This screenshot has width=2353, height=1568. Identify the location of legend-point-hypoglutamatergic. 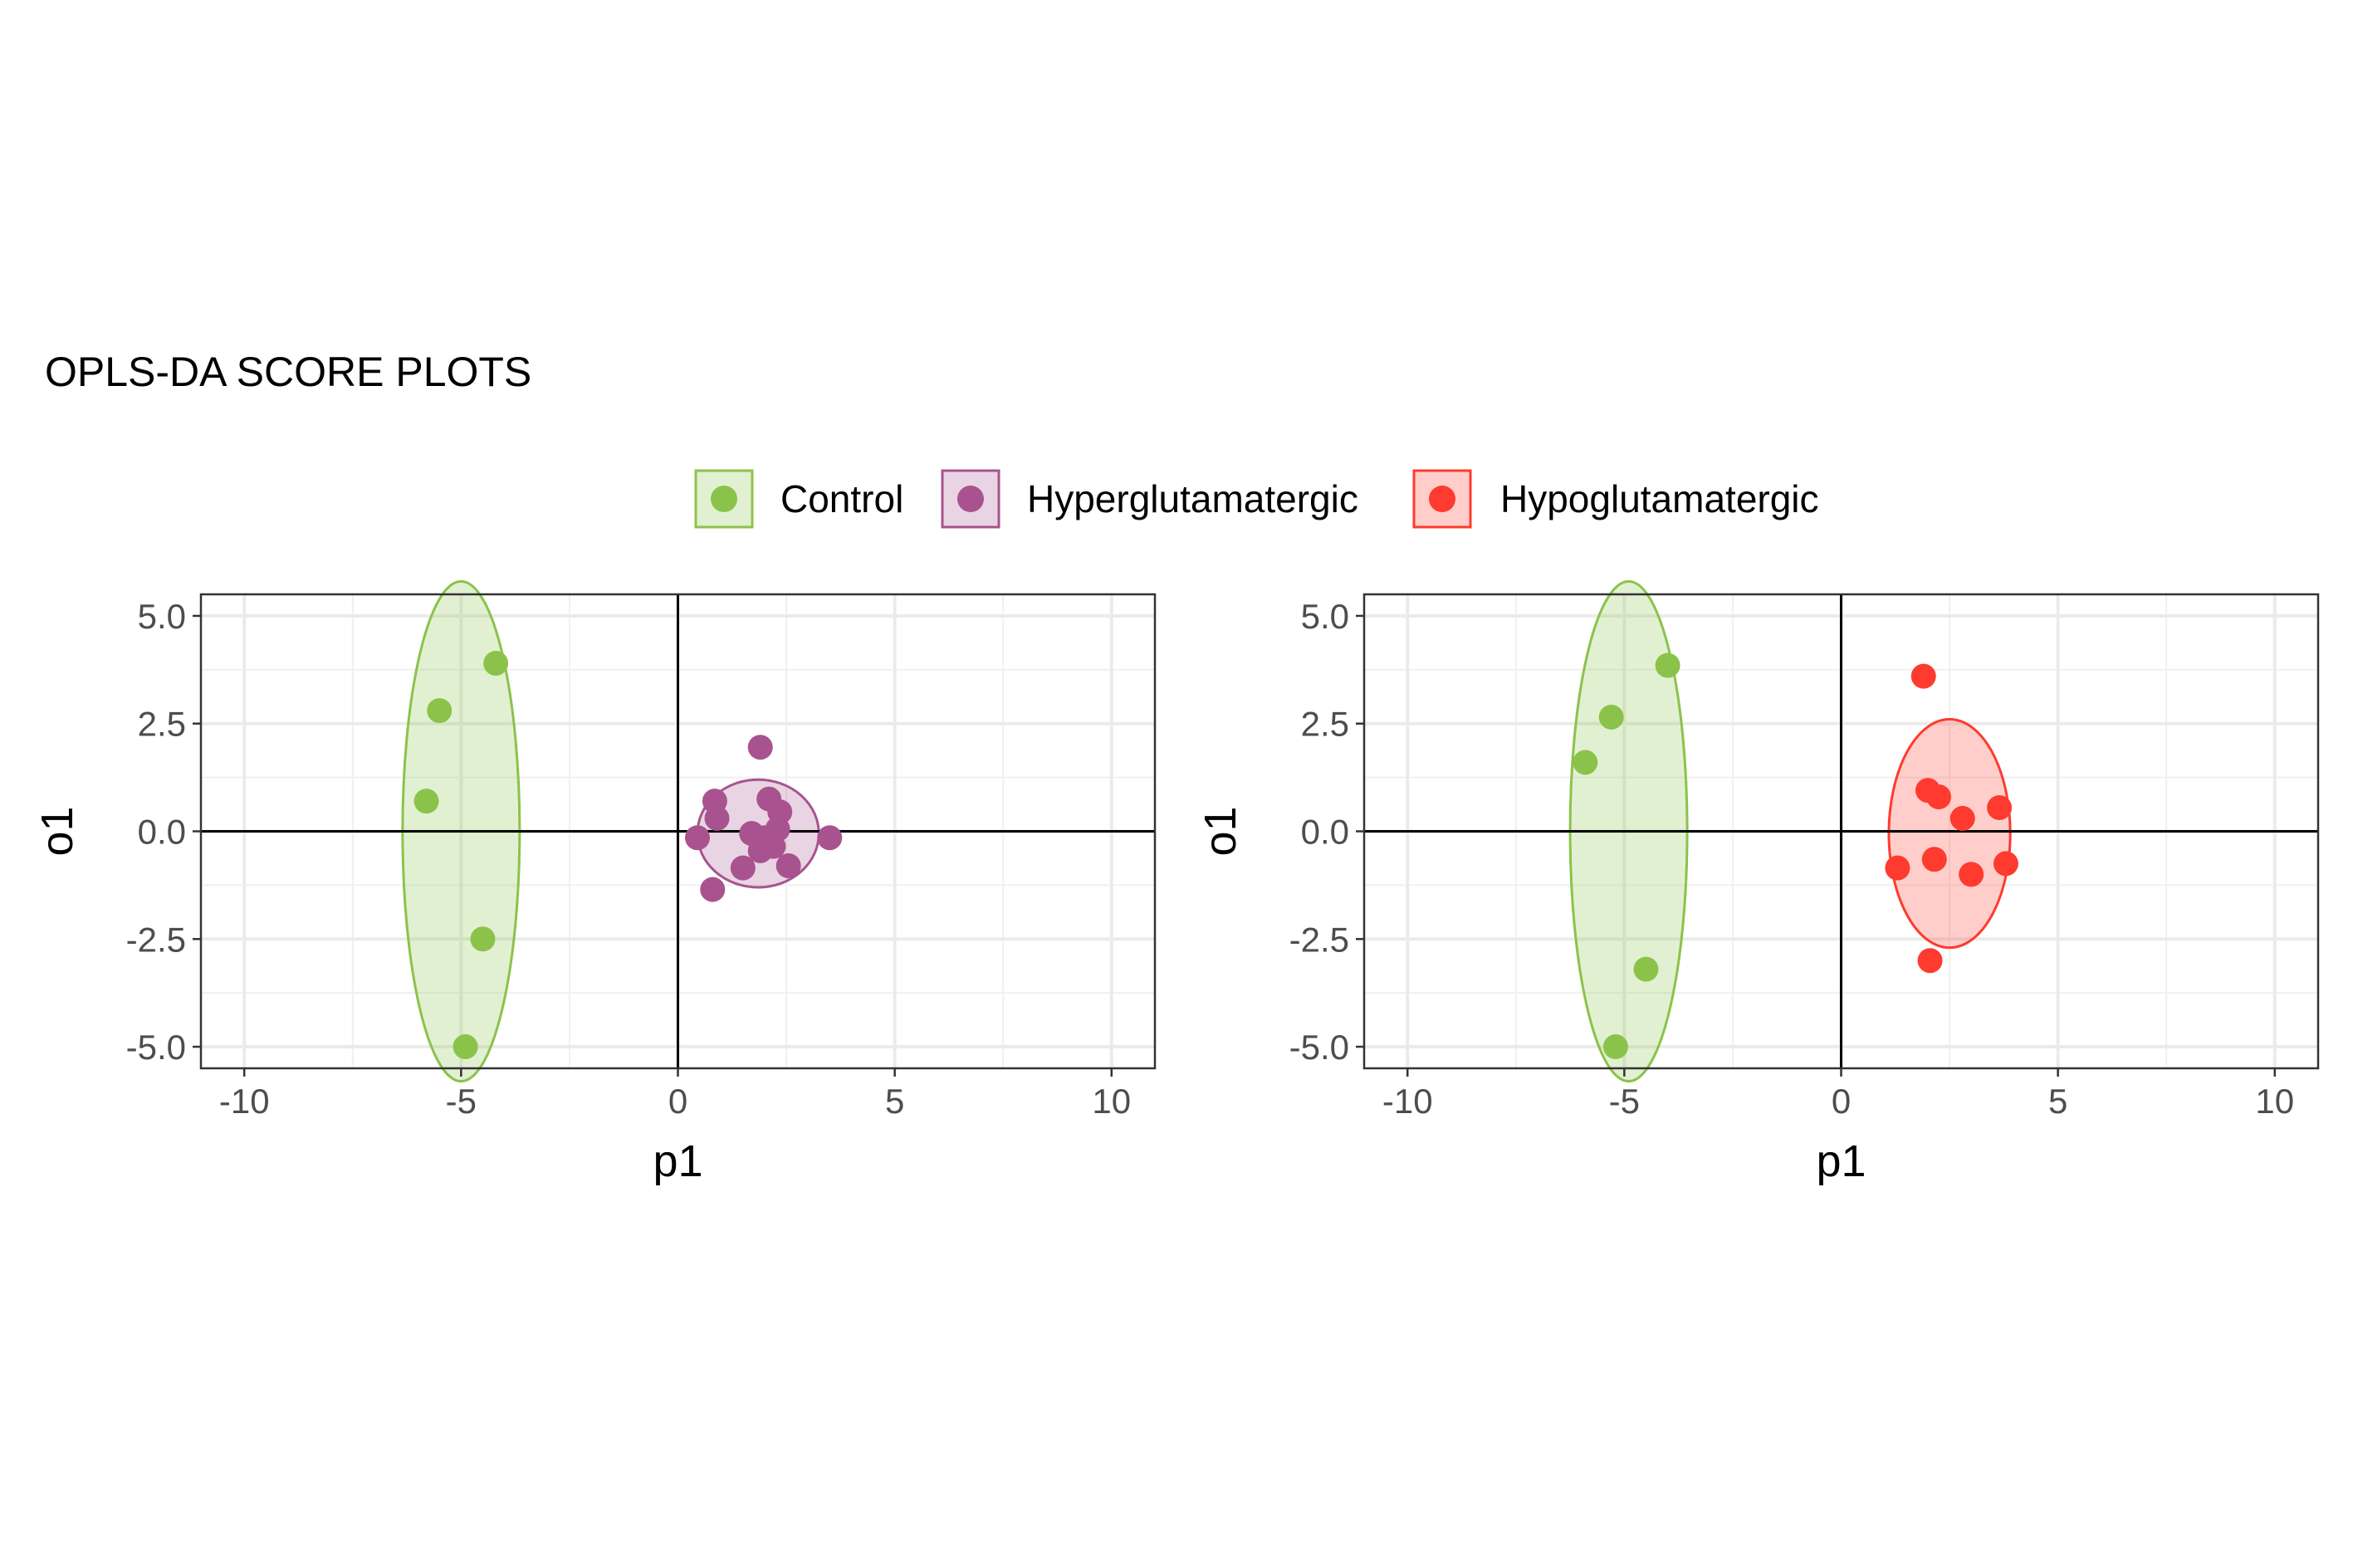
(1442, 499).